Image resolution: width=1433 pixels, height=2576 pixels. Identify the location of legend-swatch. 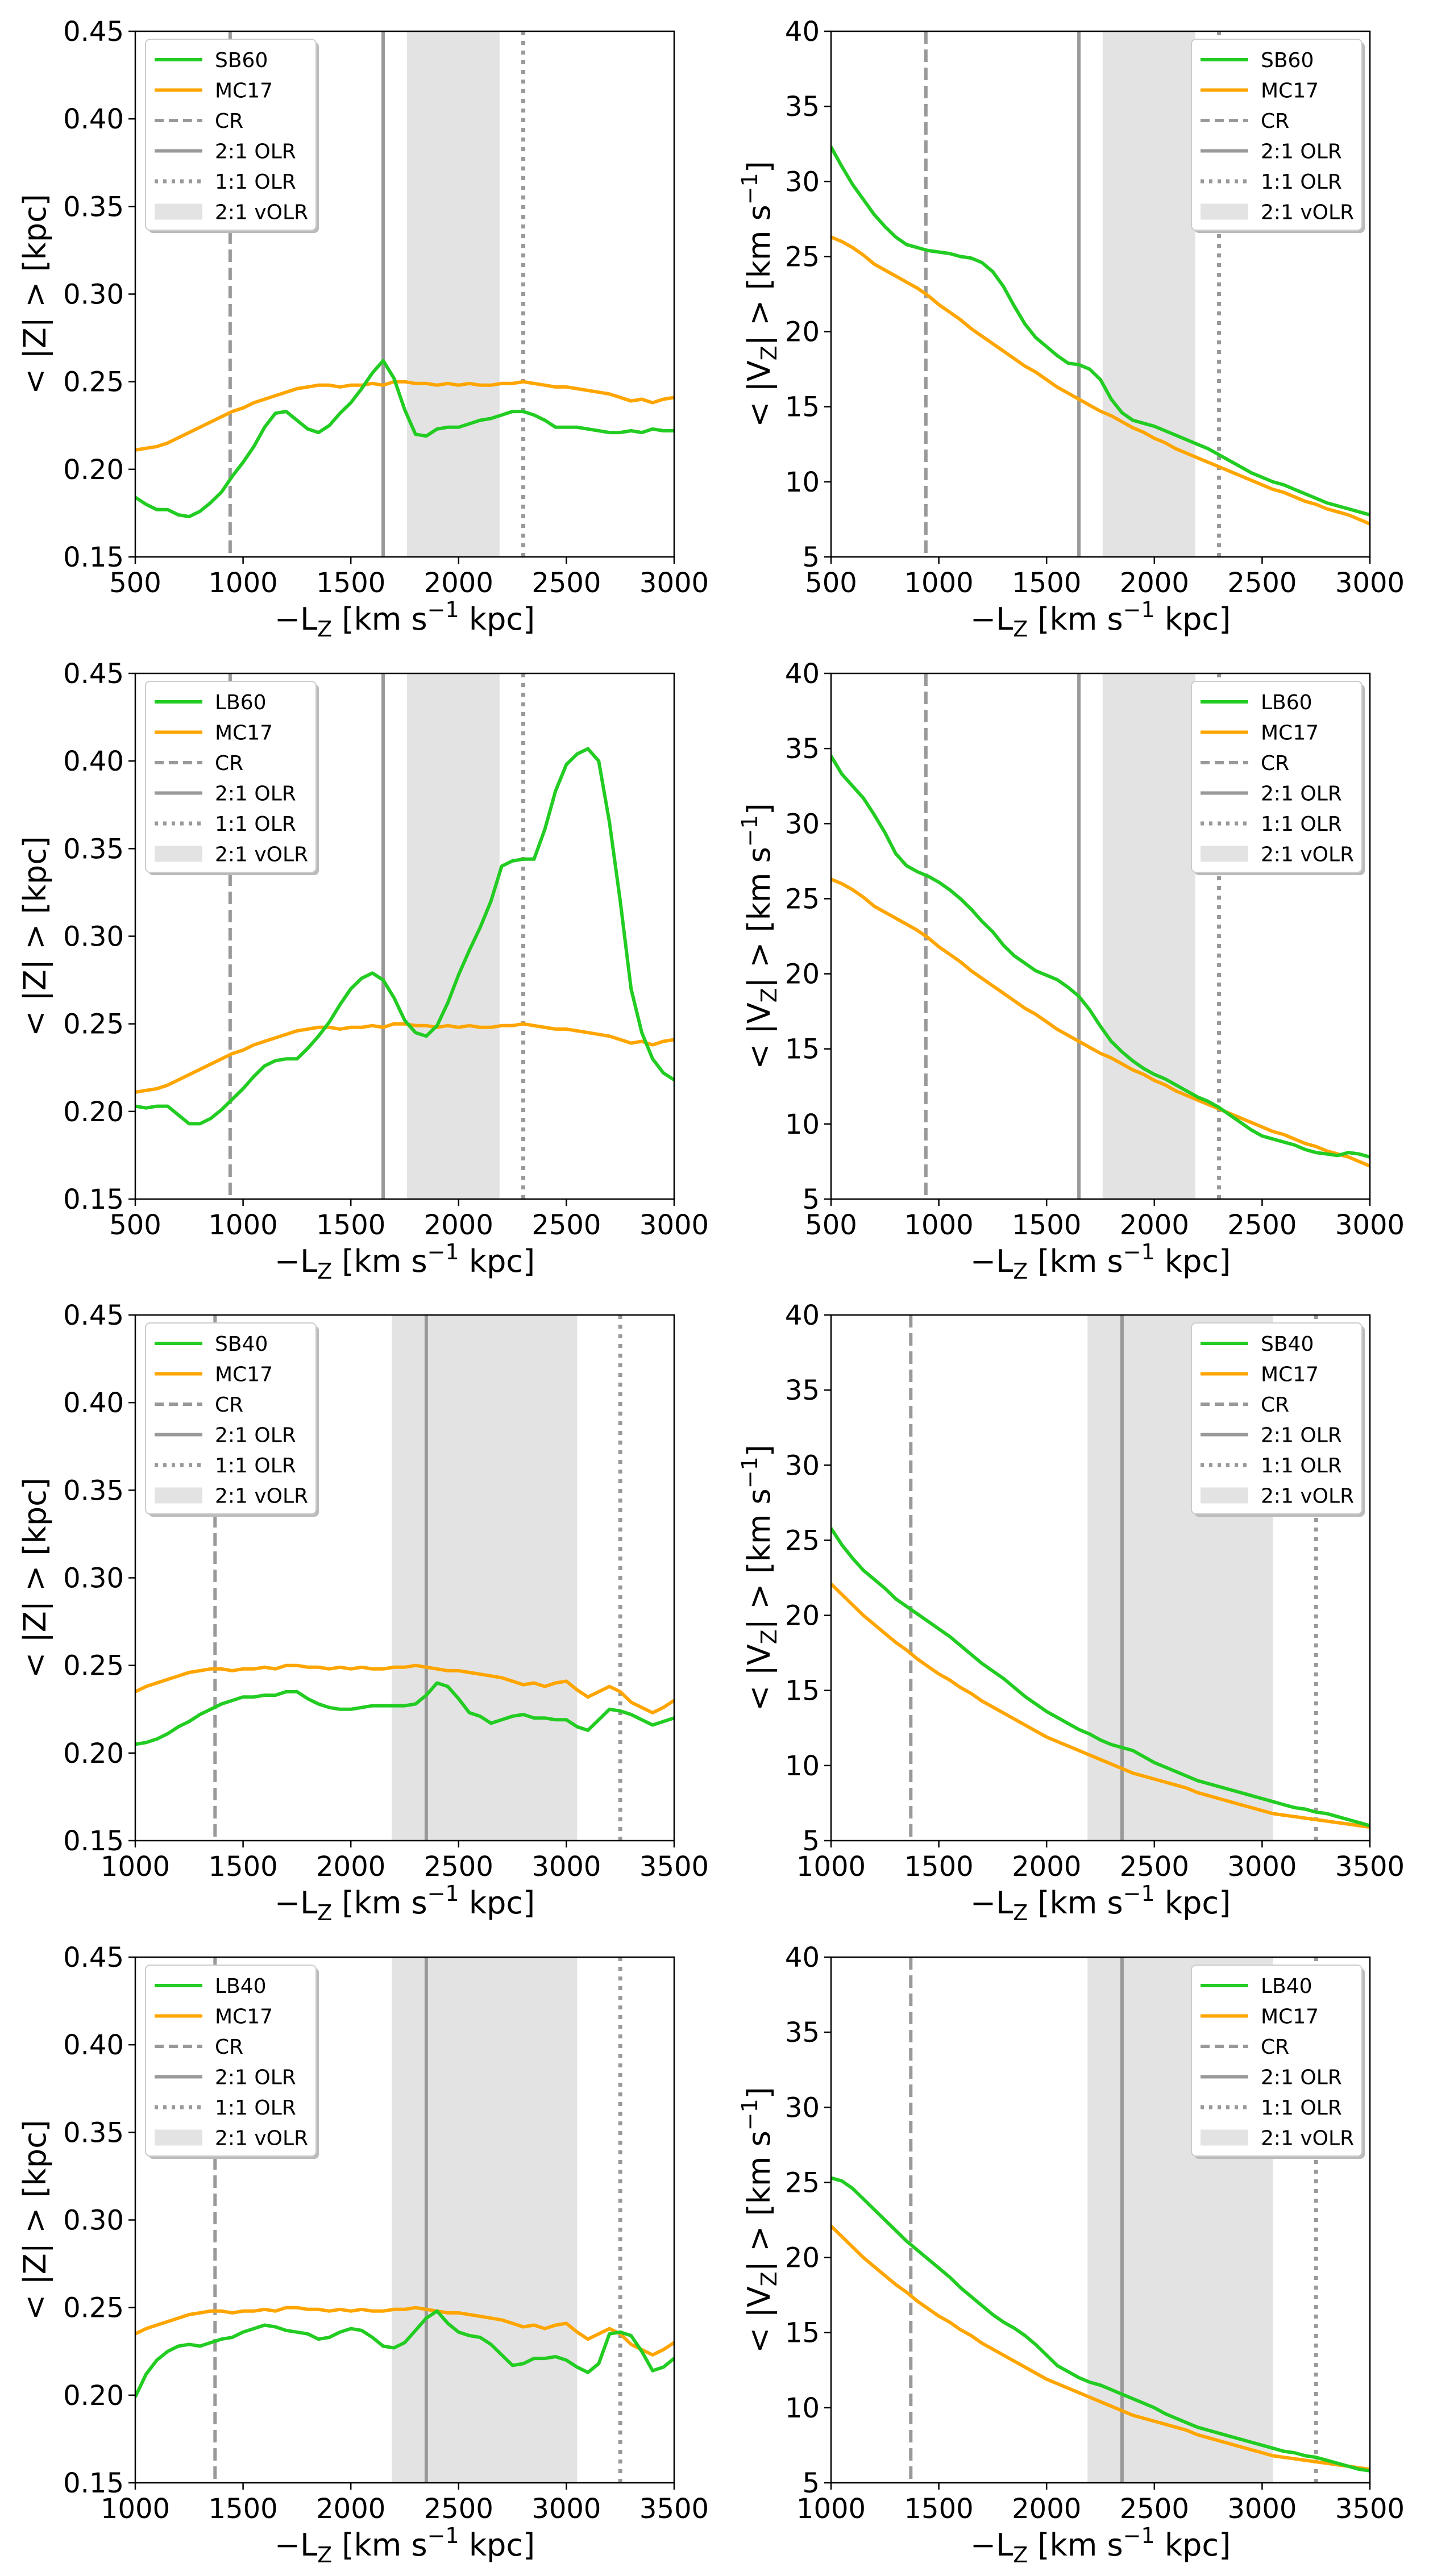
(1224, 854).